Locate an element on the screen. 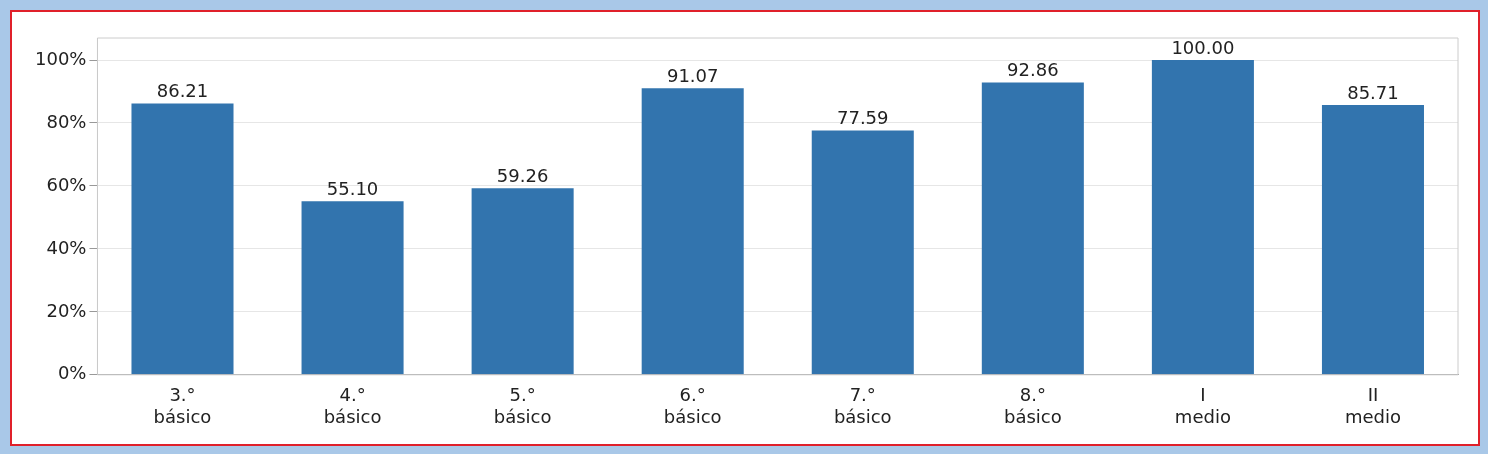 The image size is (1488, 454). data-label: 92.86 is located at coordinates (1033, 70).